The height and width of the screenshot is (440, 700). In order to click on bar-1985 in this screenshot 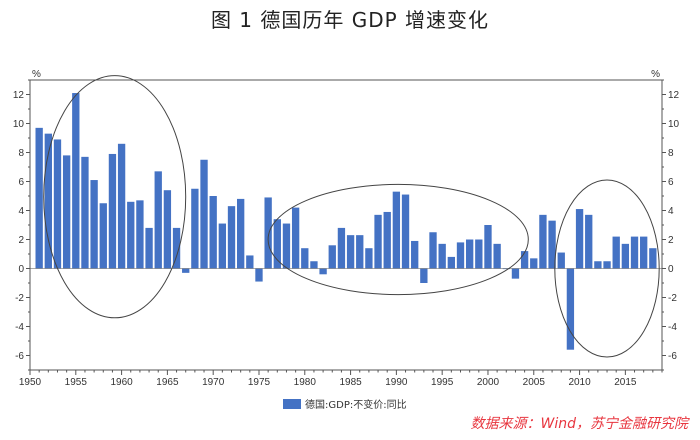, I will do `click(350, 252)`.